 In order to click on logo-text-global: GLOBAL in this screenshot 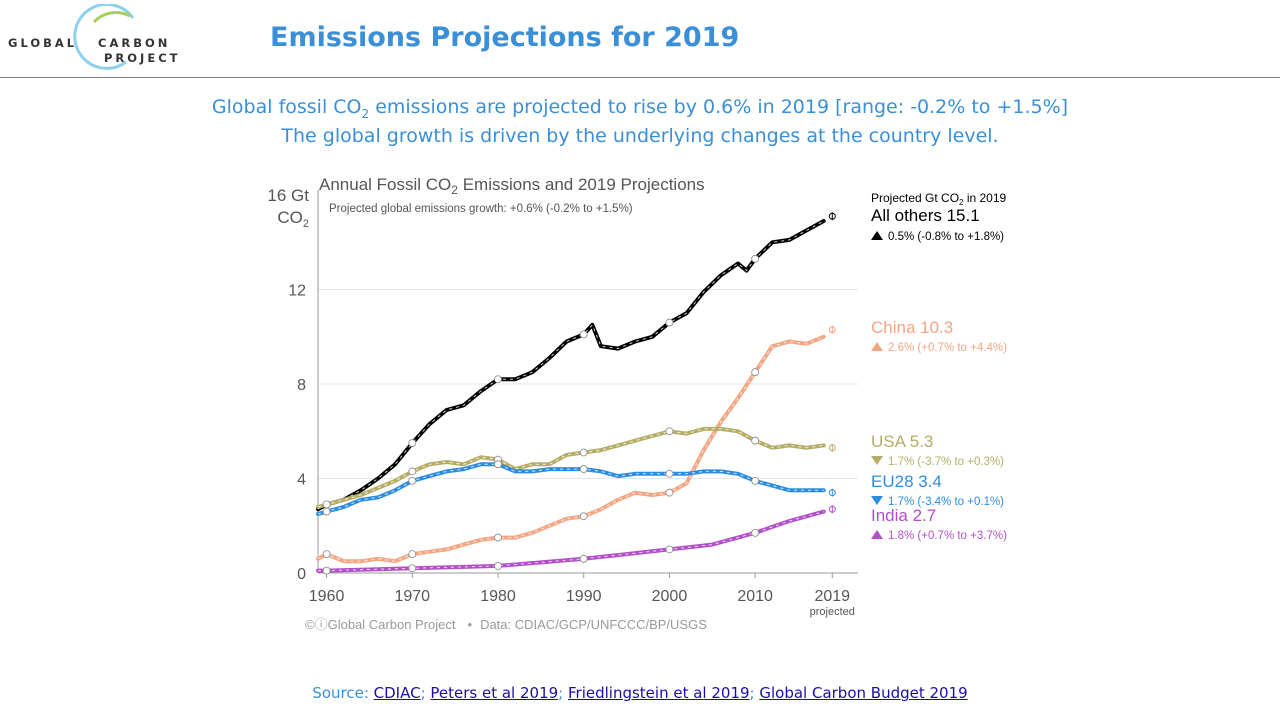, I will do `click(43, 43)`.